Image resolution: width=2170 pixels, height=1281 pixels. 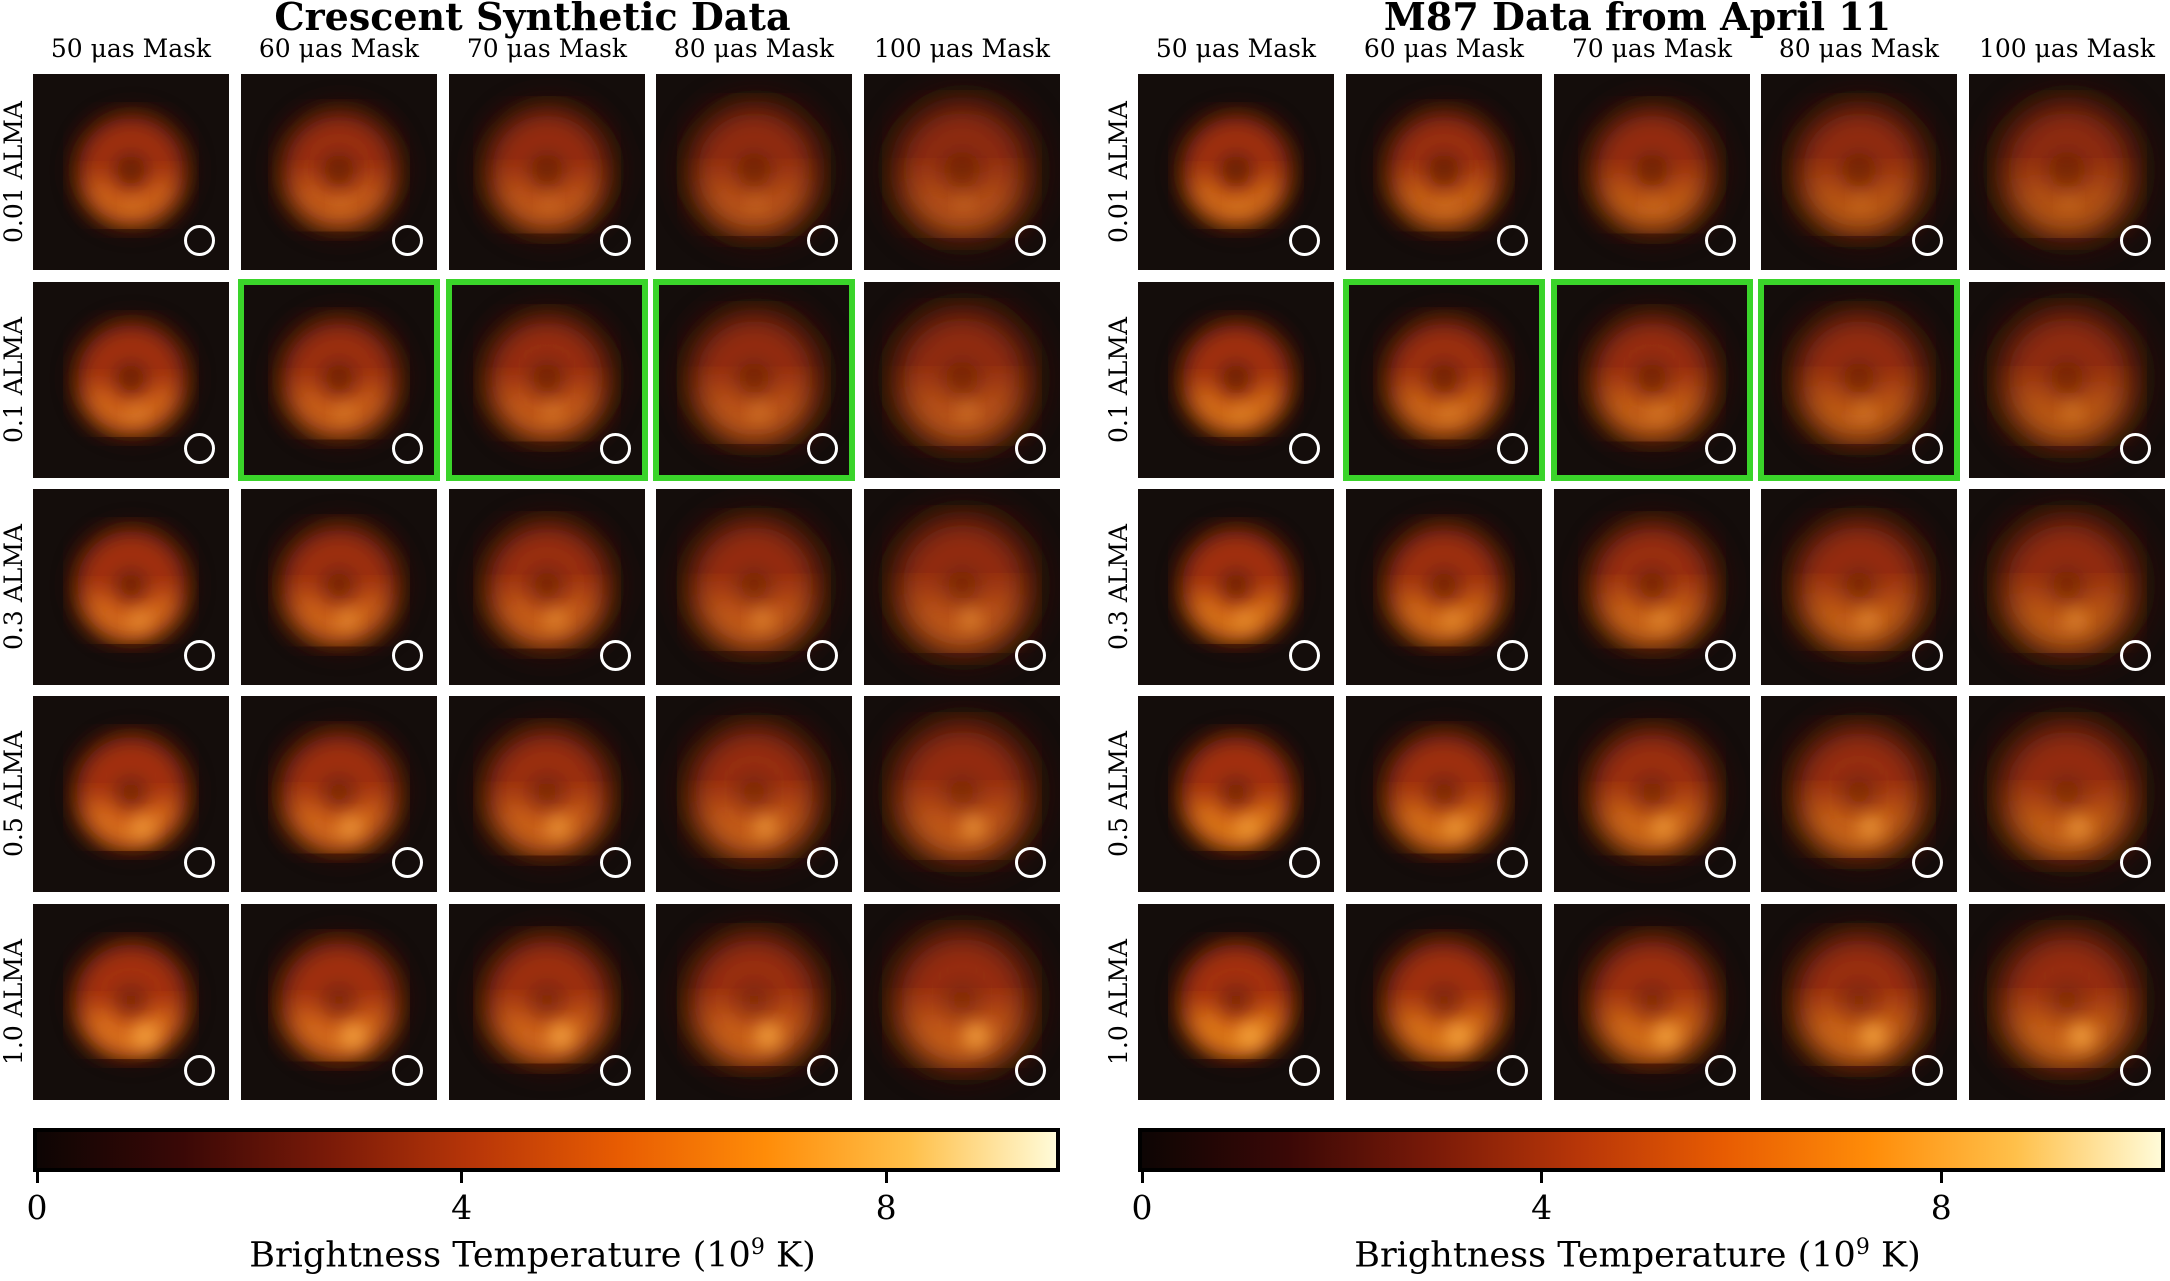 I want to click on column-header: 80 μas Mask, so click(x=1859, y=48).